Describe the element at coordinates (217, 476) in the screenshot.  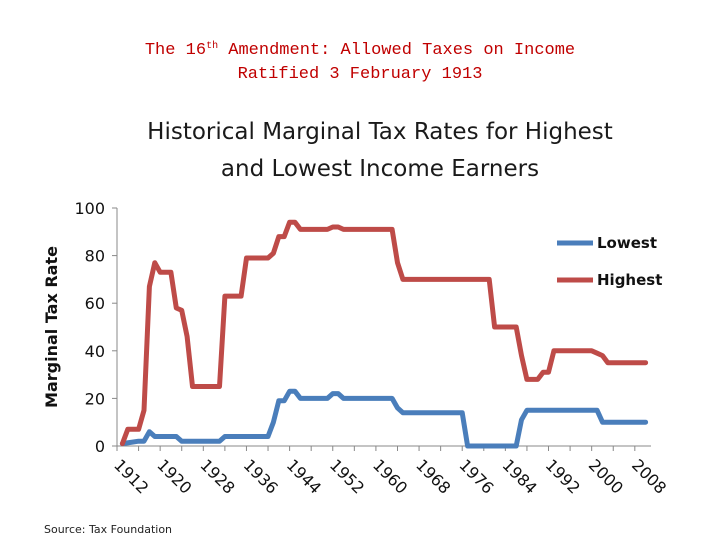
I see `x-tick-label: 1928` at that location.